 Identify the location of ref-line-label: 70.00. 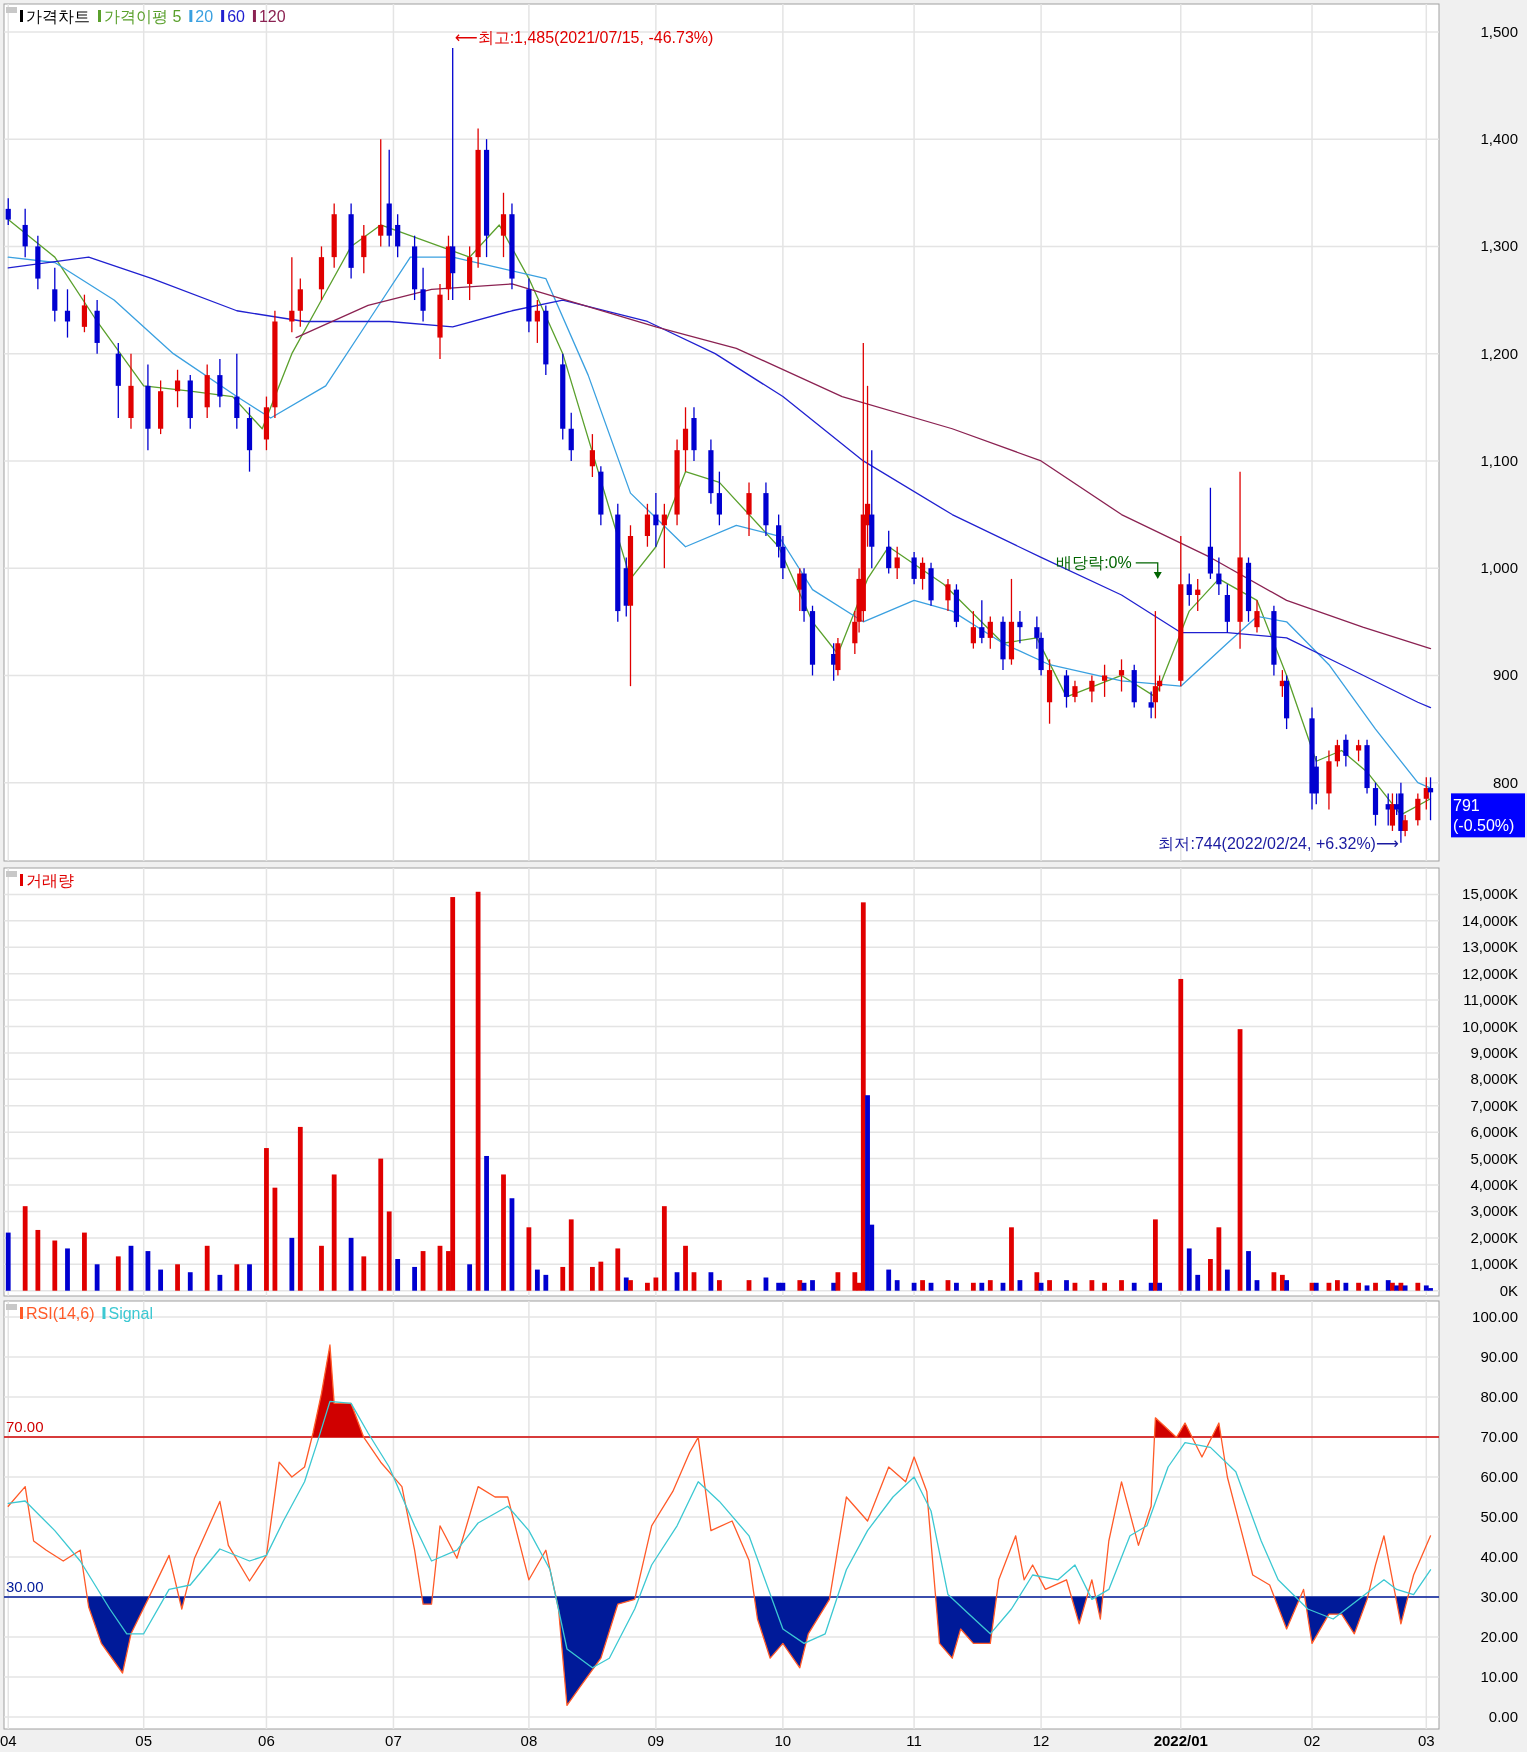
(25, 1426).